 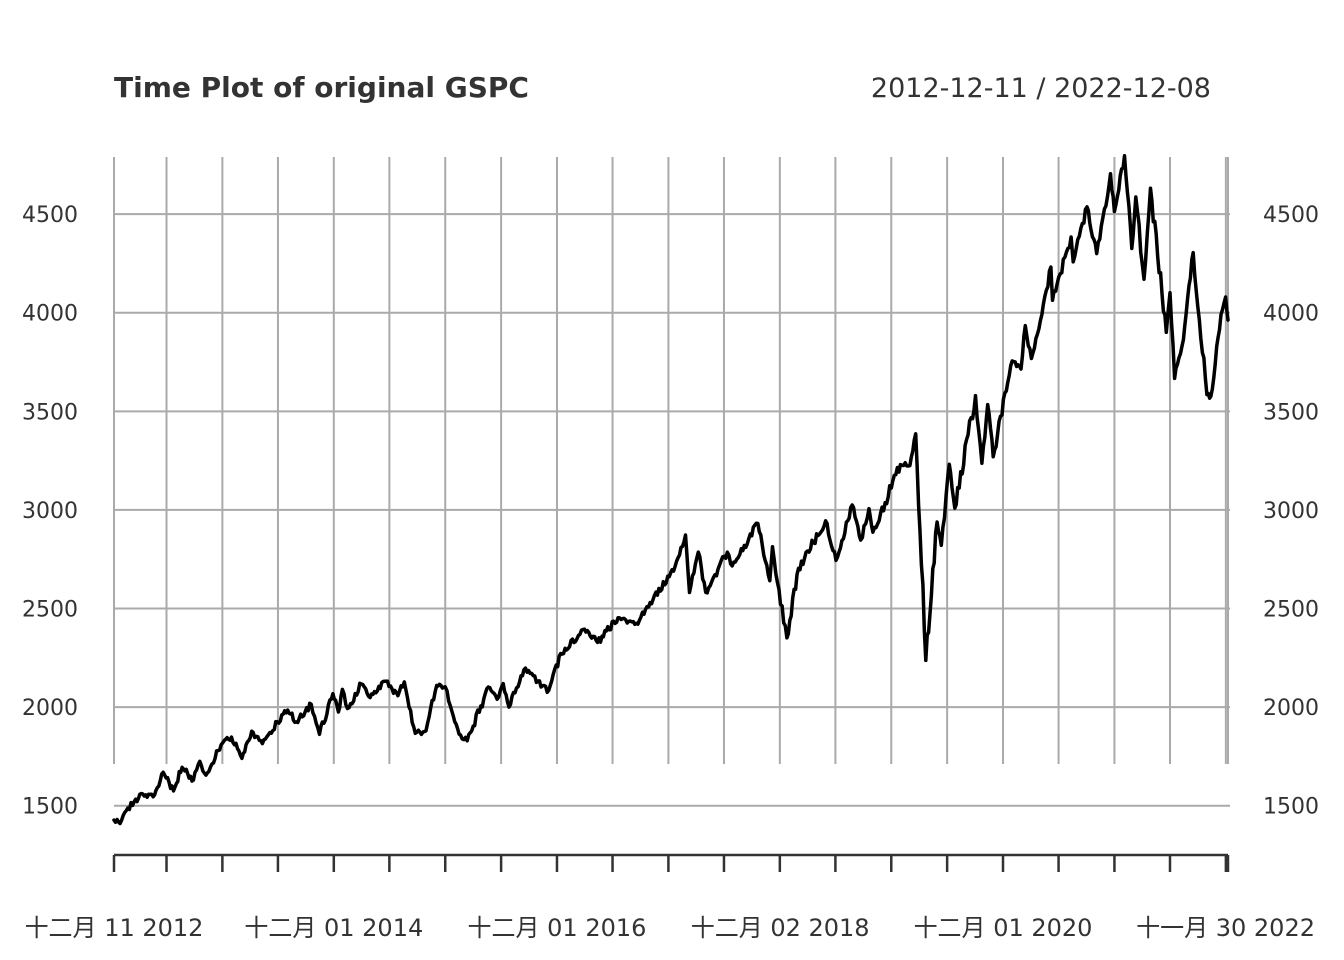 What do you see at coordinates (1291, 215) in the screenshot?
I see `y-tick-label-right: 4500` at bounding box center [1291, 215].